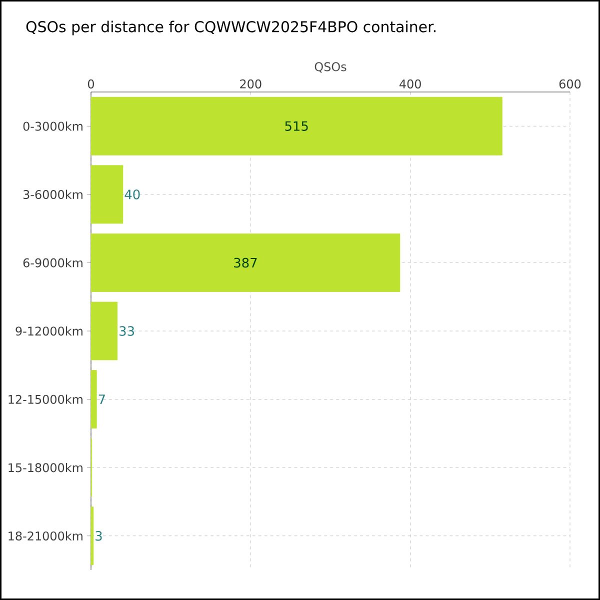  I want to click on data-label: 3, so click(99, 535).